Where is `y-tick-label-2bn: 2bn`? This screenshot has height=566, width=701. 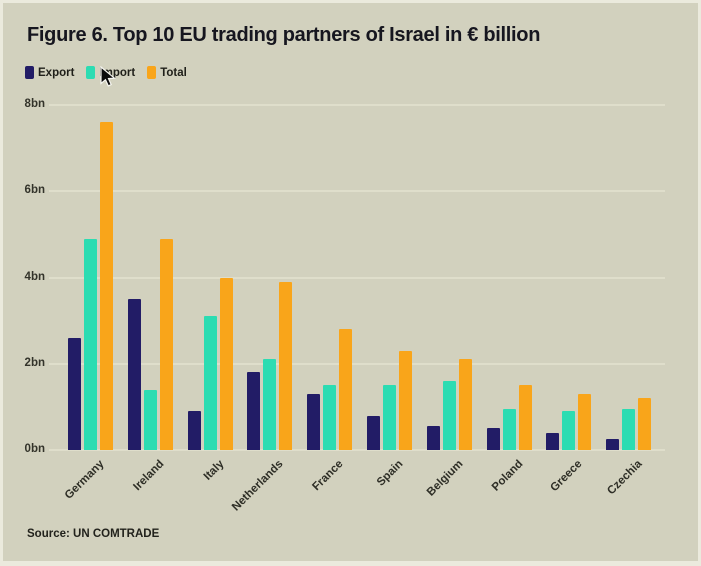
y-tick-label-2bn: 2bn is located at coordinates (34, 362).